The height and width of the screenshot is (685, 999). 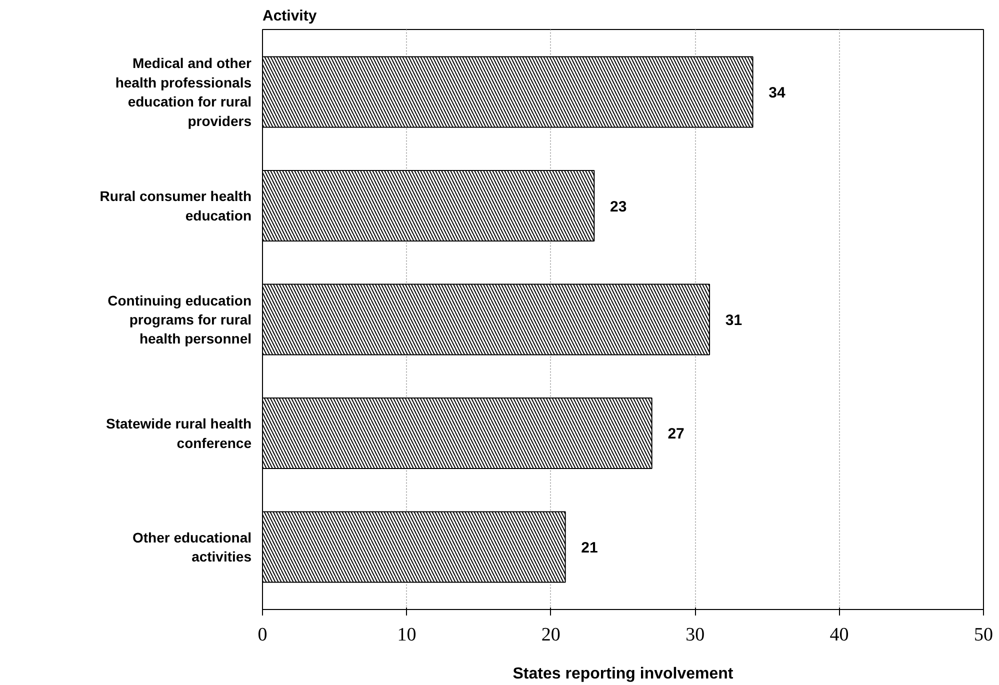 I want to click on data-label: 34, so click(x=777, y=93).